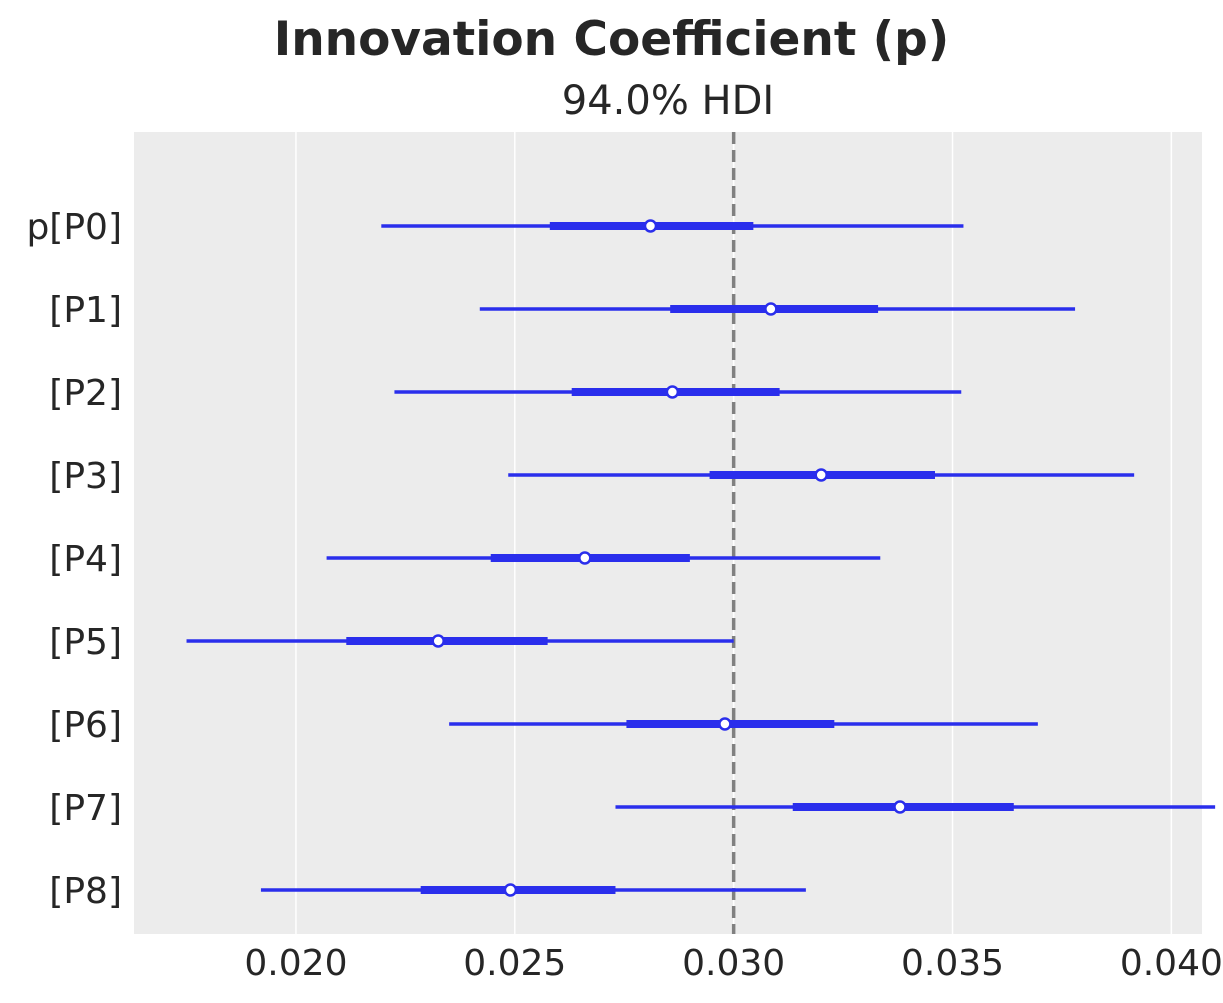 The image size is (1223, 1003). I want to click on x-tick-label: 0.040, so click(1171, 963).